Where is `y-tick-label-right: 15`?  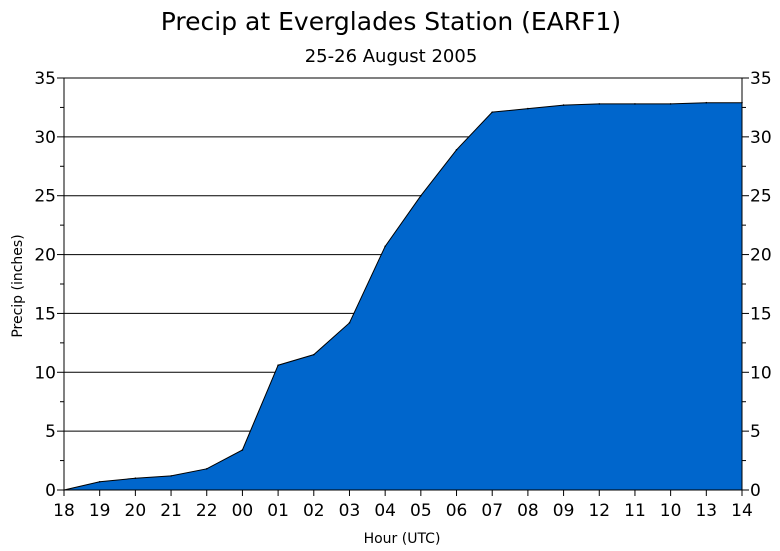
y-tick-label-right: 15 is located at coordinates (761, 314).